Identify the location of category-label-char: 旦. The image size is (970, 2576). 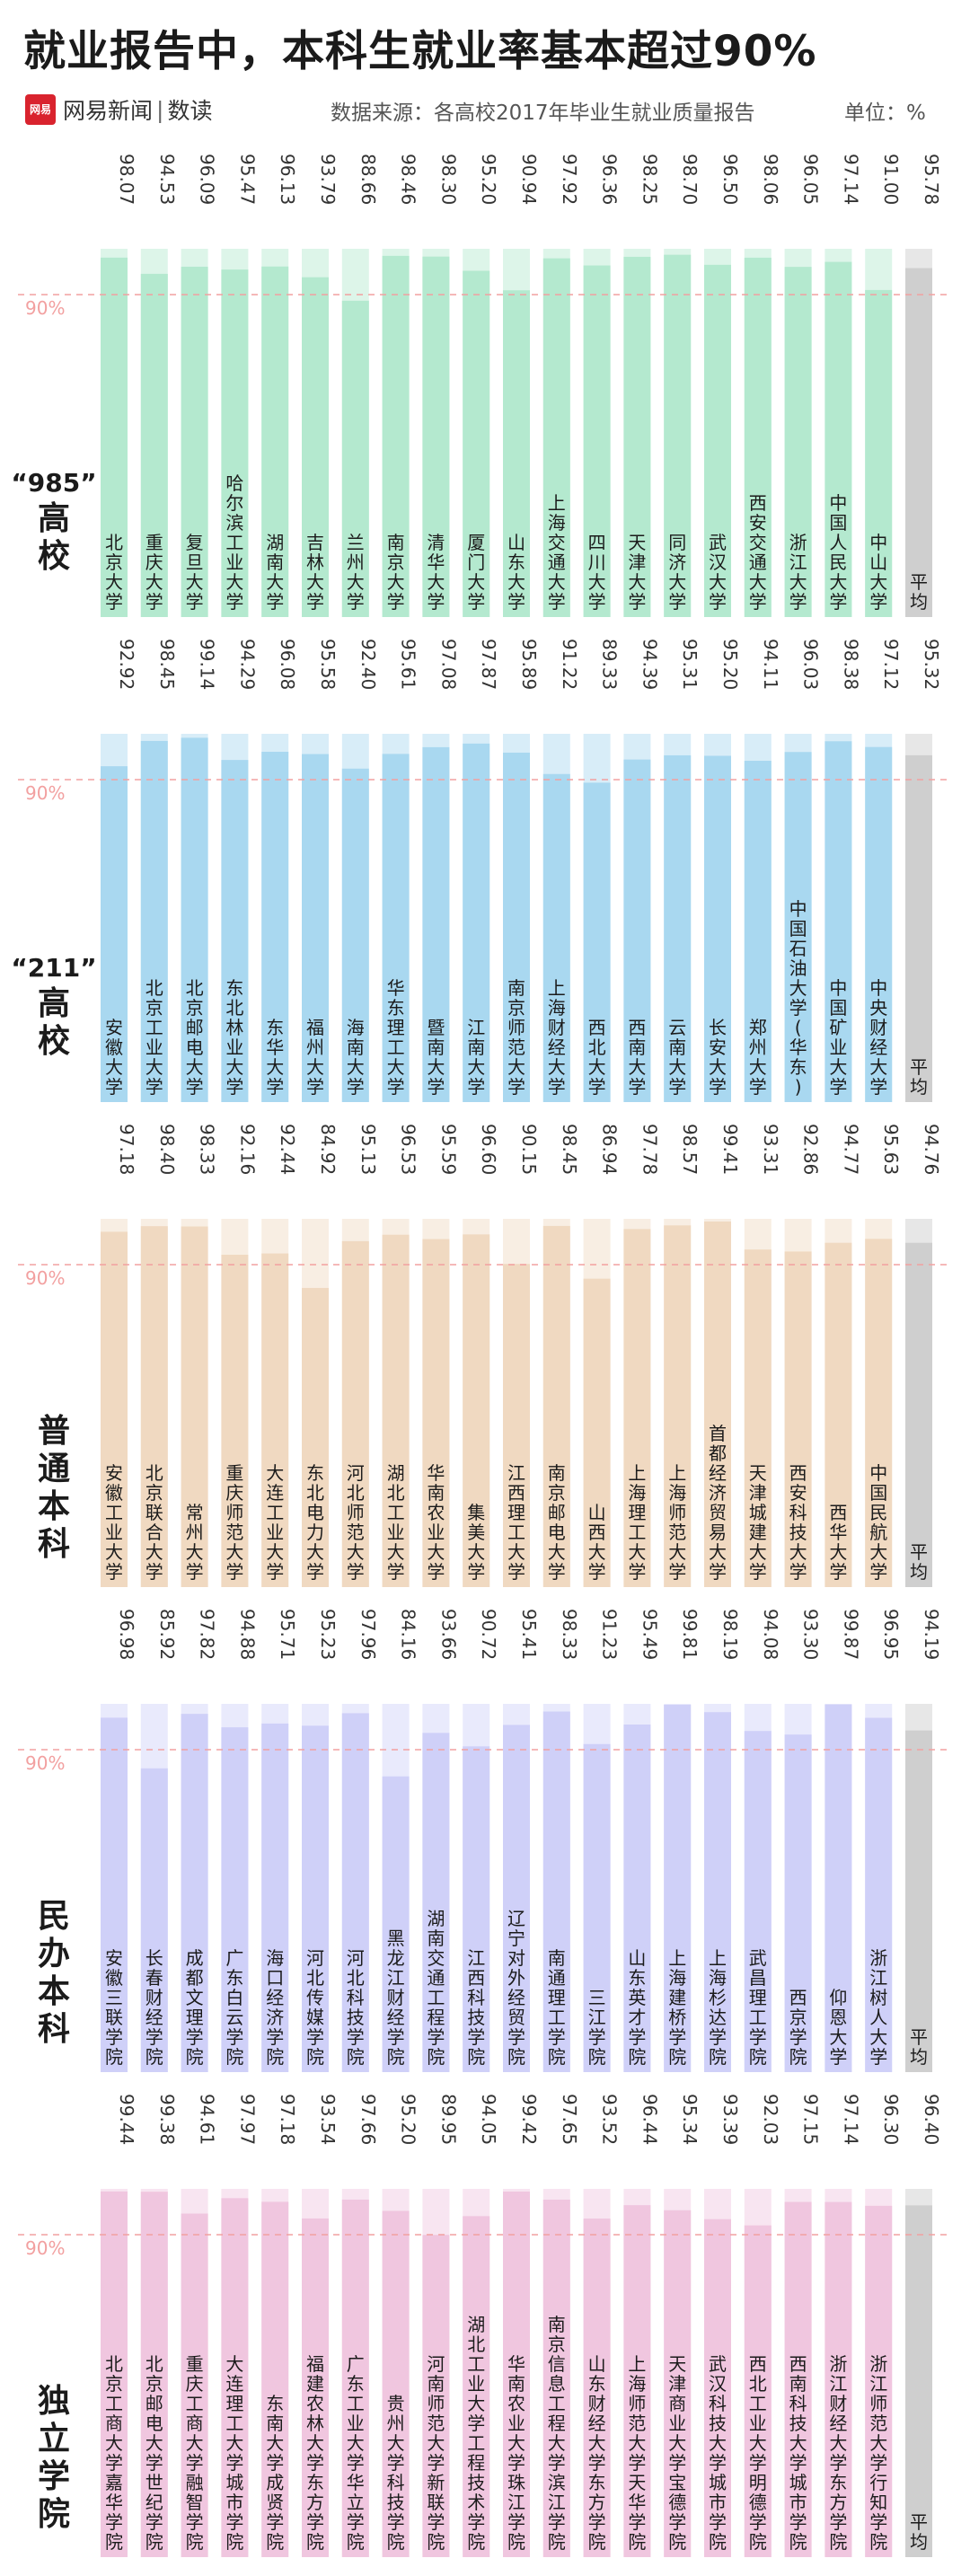
(195, 562).